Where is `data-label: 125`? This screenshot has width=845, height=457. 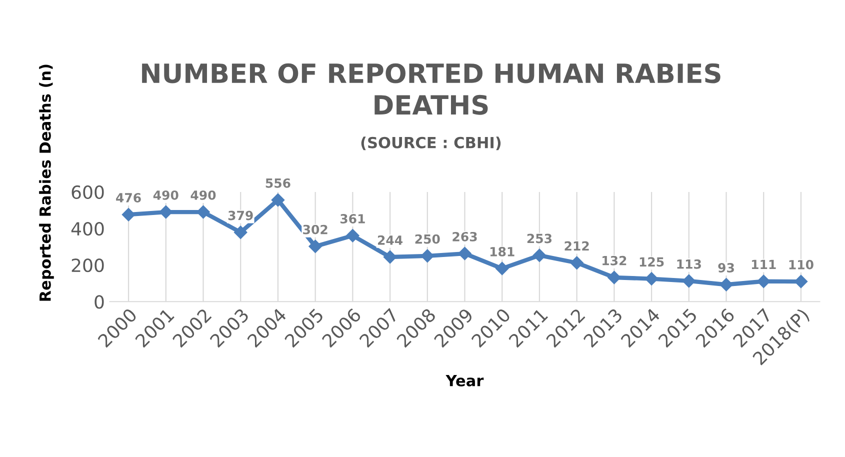 data-label: 125 is located at coordinates (652, 262).